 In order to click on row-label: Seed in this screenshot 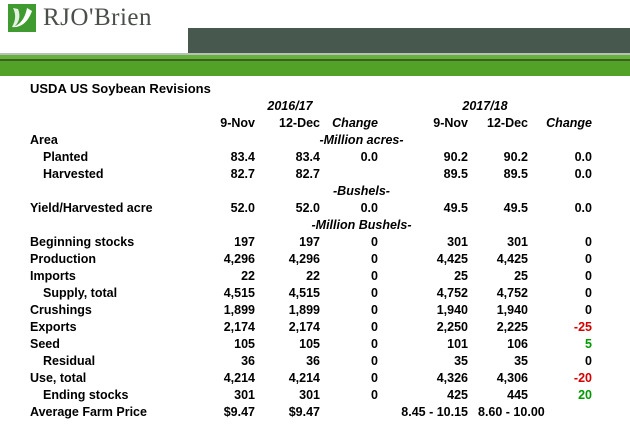, I will do `click(45, 344)`.